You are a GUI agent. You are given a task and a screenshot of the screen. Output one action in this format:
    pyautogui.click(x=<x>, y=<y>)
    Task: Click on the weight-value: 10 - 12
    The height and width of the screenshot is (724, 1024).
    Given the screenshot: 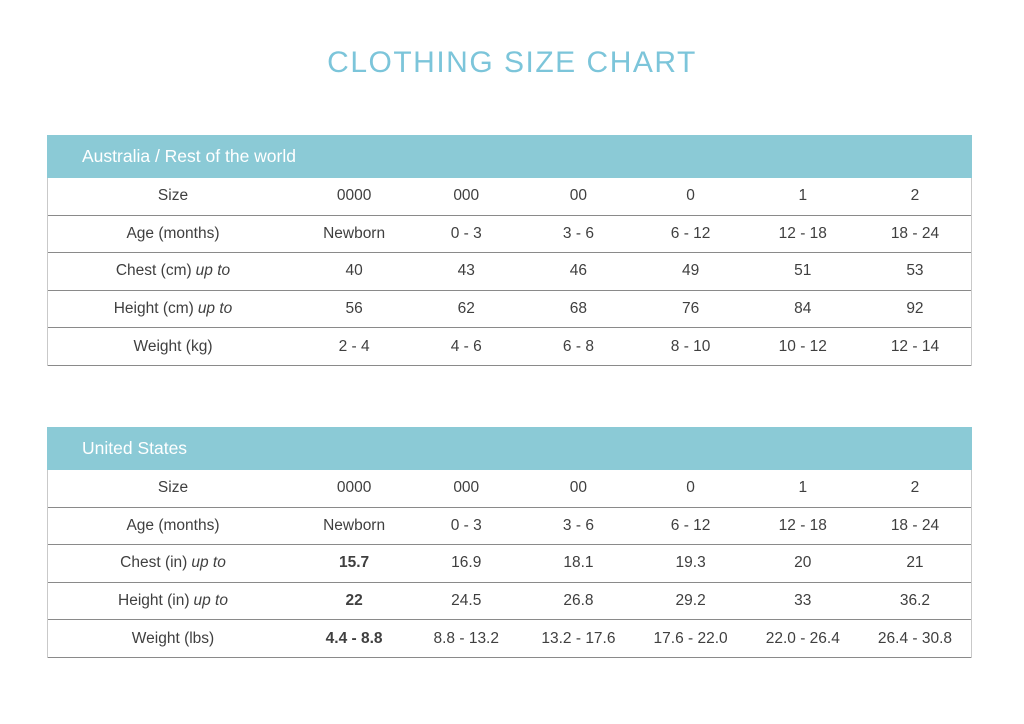 What is the action you would take?
    pyautogui.click(x=802, y=346)
    